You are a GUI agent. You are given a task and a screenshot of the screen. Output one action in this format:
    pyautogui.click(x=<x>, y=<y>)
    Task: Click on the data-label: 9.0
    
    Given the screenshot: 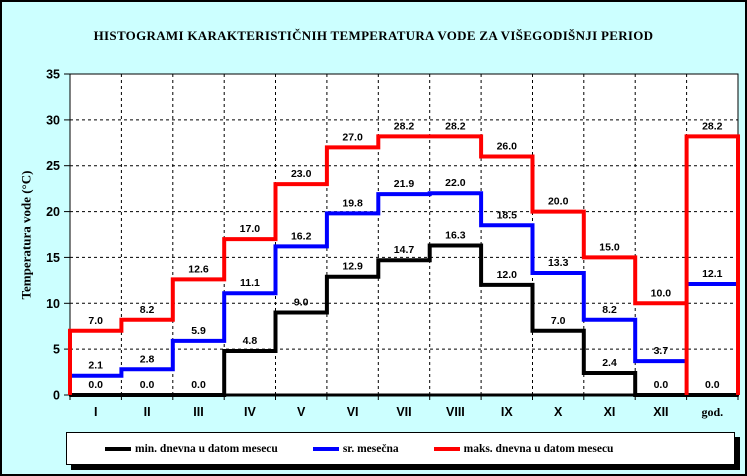 What is the action you would take?
    pyautogui.click(x=301, y=303)
    